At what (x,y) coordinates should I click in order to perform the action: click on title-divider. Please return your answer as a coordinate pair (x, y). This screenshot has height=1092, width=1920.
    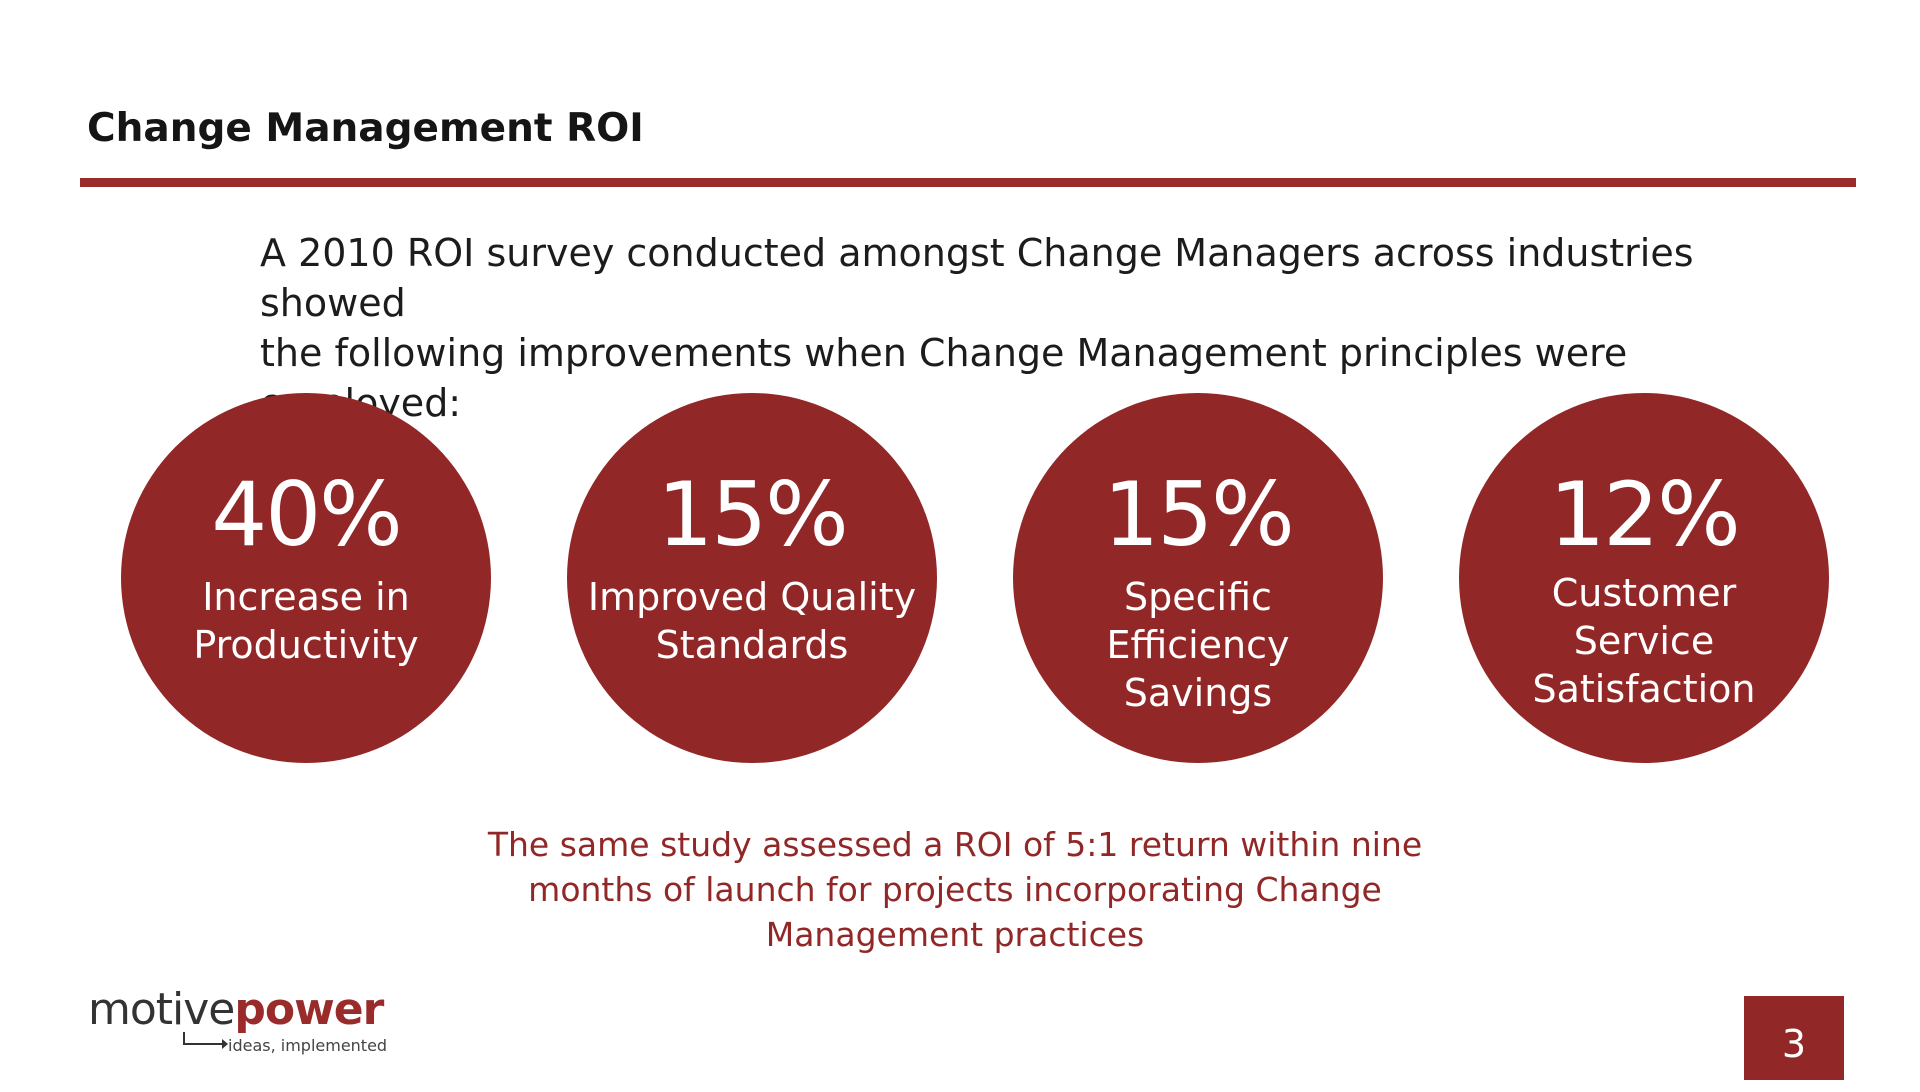
    Looking at the image, I should click on (968, 182).